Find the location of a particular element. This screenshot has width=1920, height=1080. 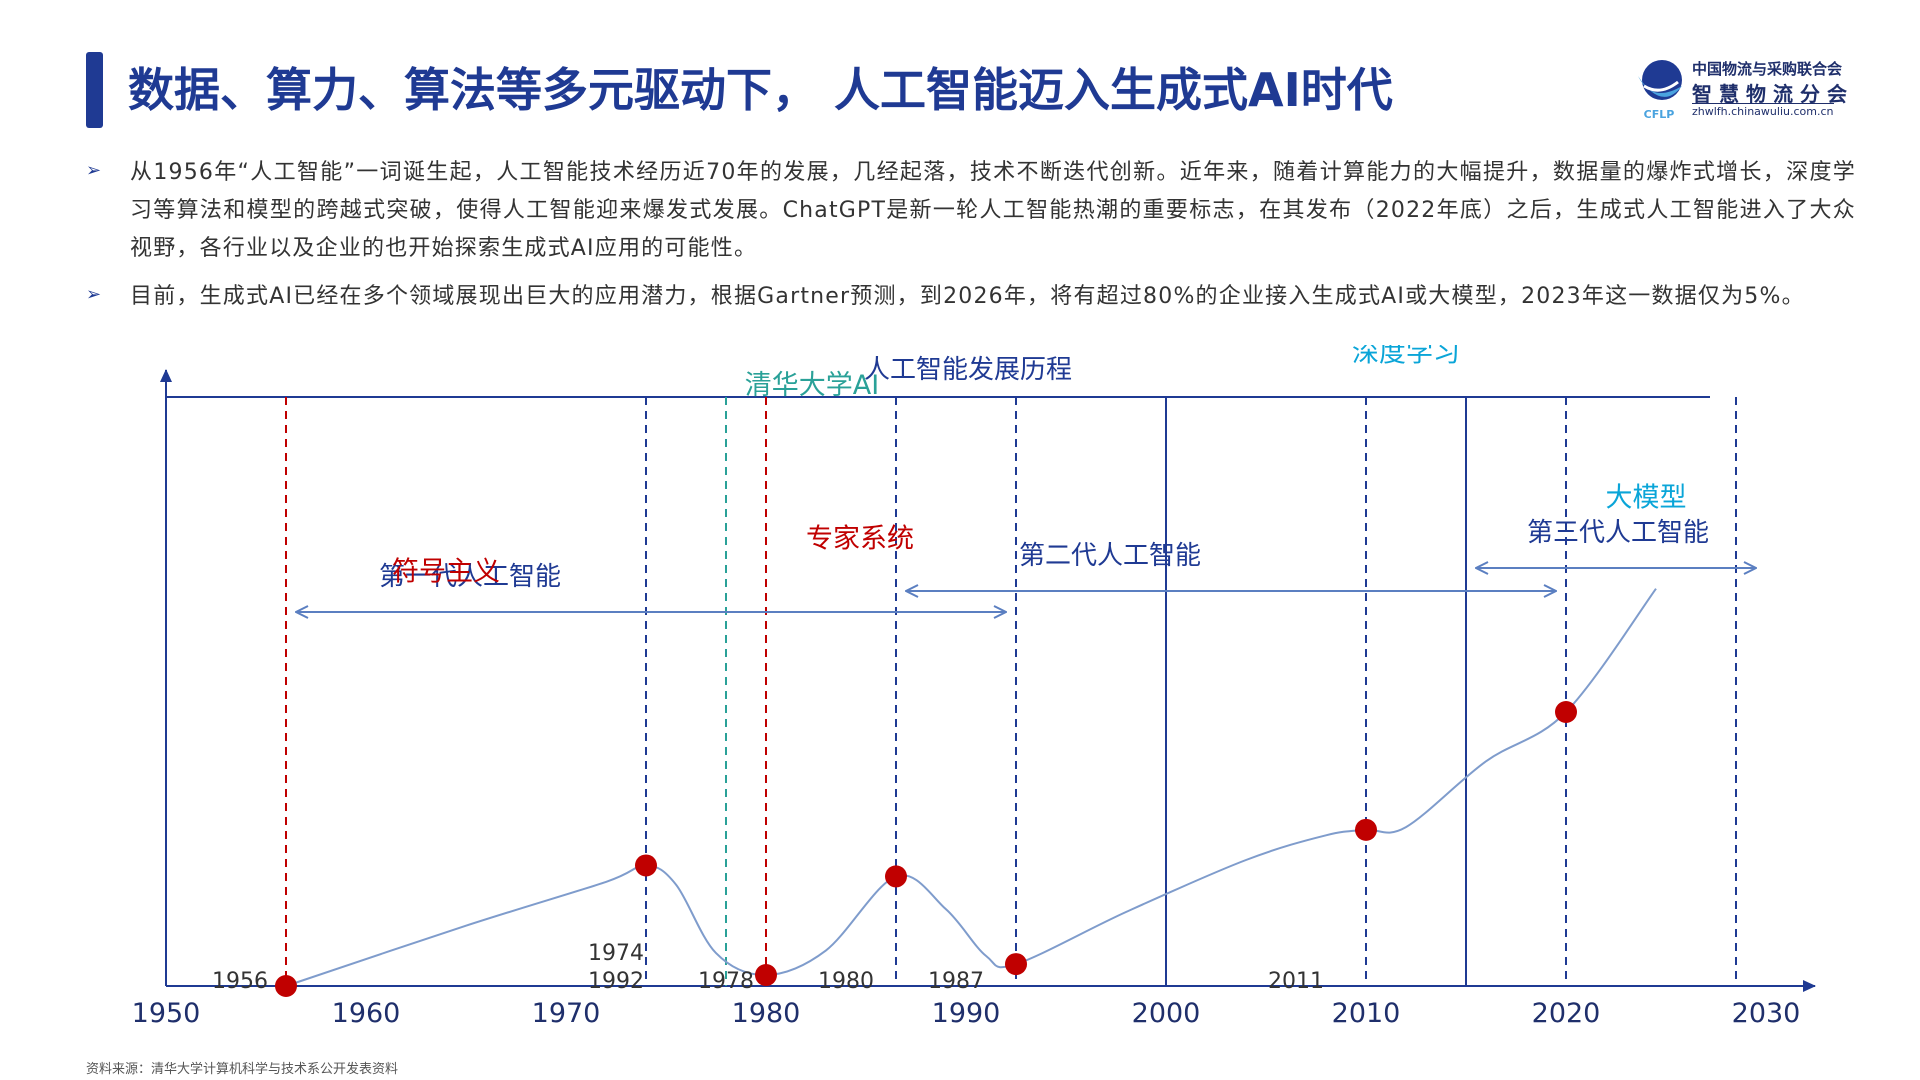

annotation-label-3: 专家系统 is located at coordinates (860, 539).